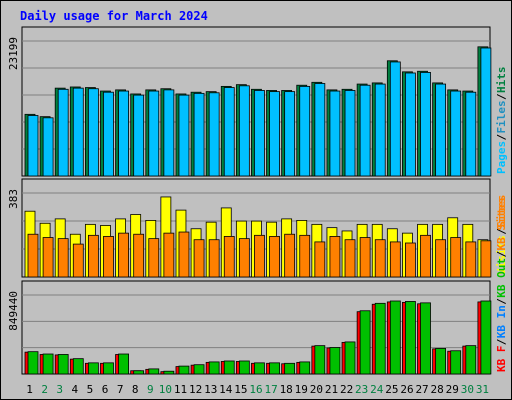 The height and width of the screenshot is (400, 512). What do you see at coordinates (226, 389) in the screenshot?
I see `day-label-14: 14` at bounding box center [226, 389].